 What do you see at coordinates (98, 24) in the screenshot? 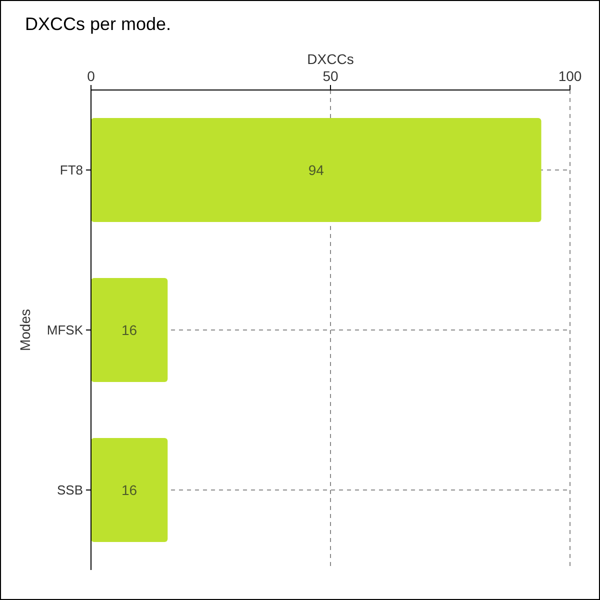
I see `chart-title: DXCCs per mode.` at bounding box center [98, 24].